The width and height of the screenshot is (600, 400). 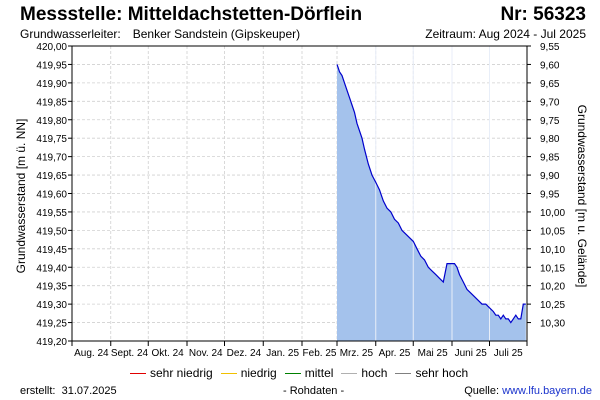 I want to click on legend-item: sehr hoch, so click(x=431, y=373).